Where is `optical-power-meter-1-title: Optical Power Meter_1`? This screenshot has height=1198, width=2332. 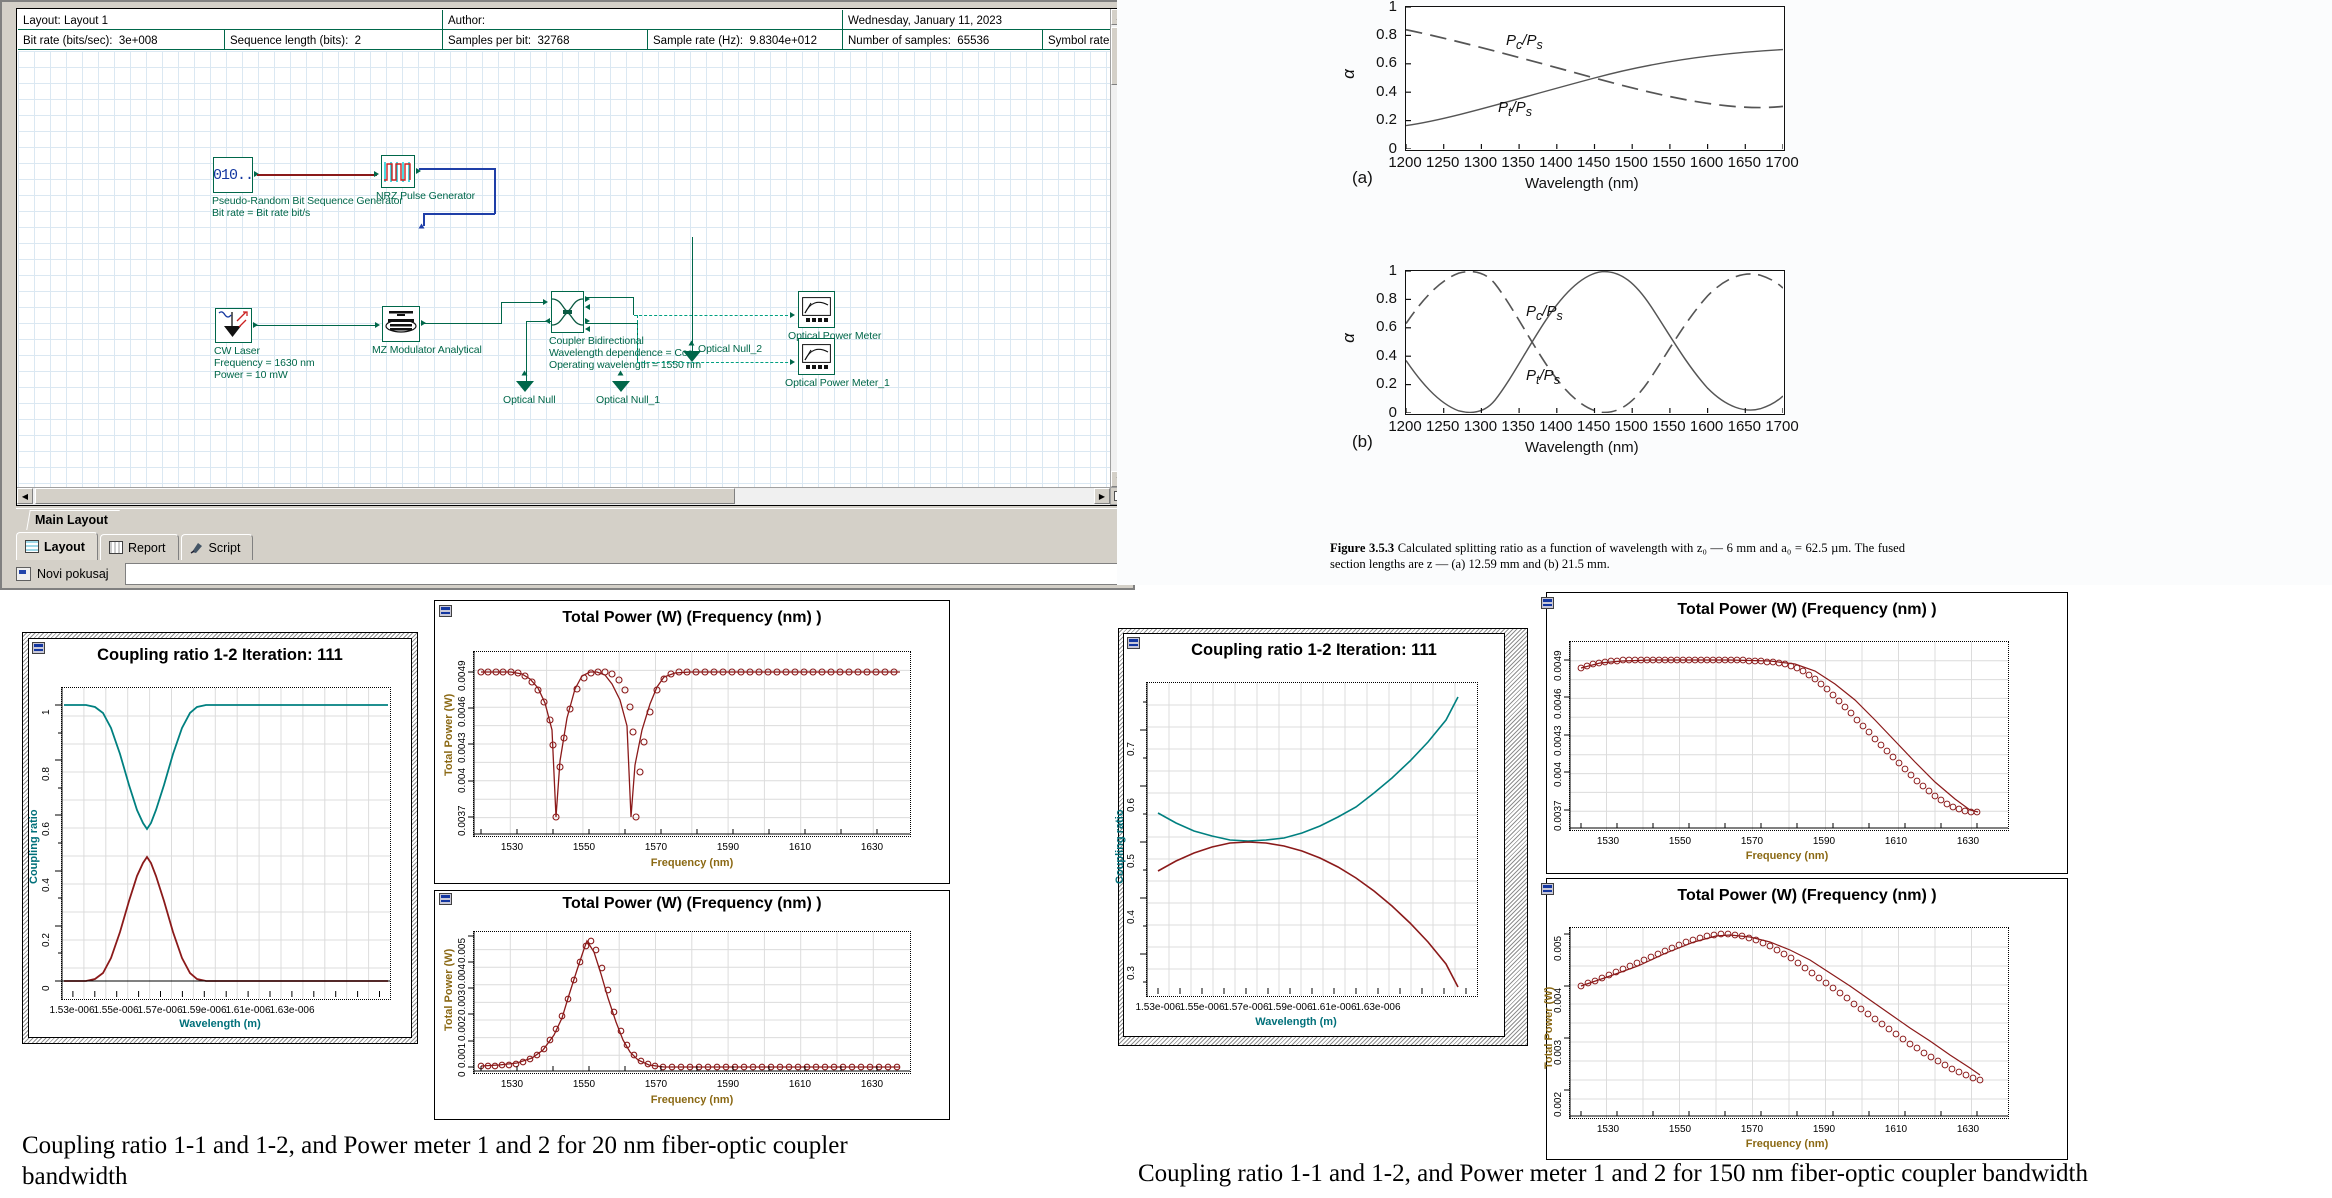
optical-power-meter-1-title: Optical Power Meter_1 is located at coordinates (837, 383).